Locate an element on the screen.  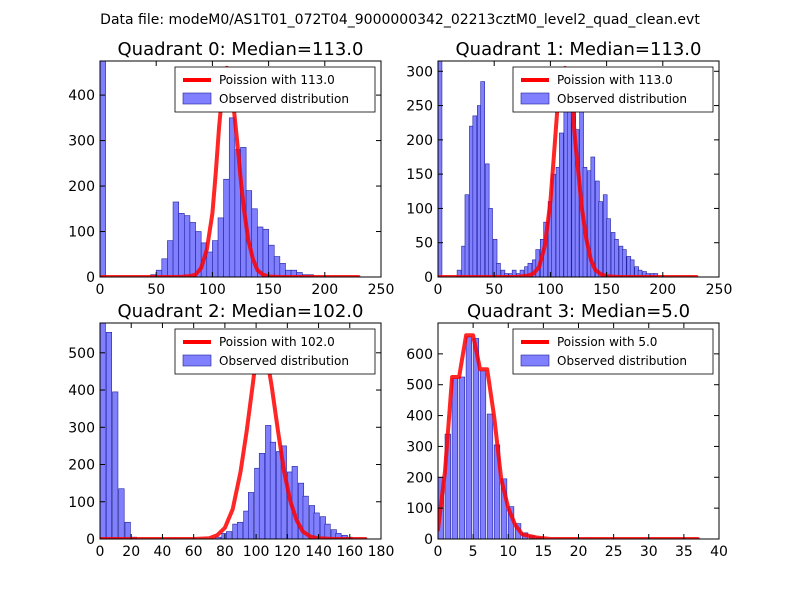
x-tick-label: 20 is located at coordinates (579, 552).